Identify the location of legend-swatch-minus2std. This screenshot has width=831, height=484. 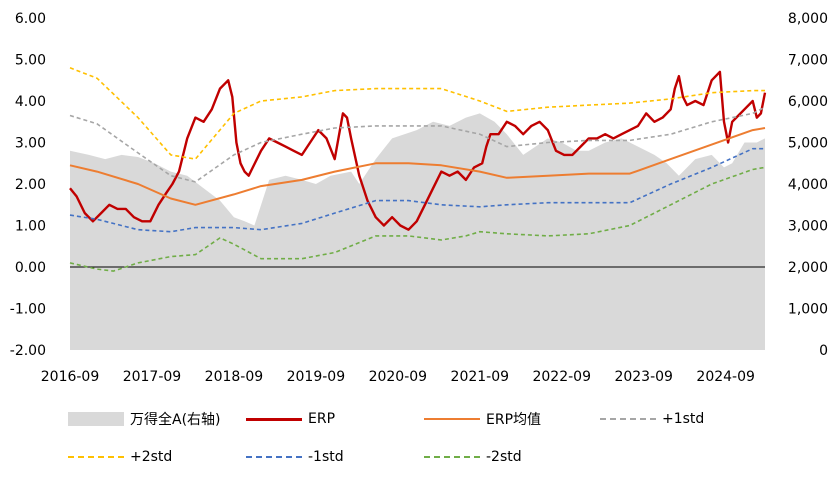
(452, 457).